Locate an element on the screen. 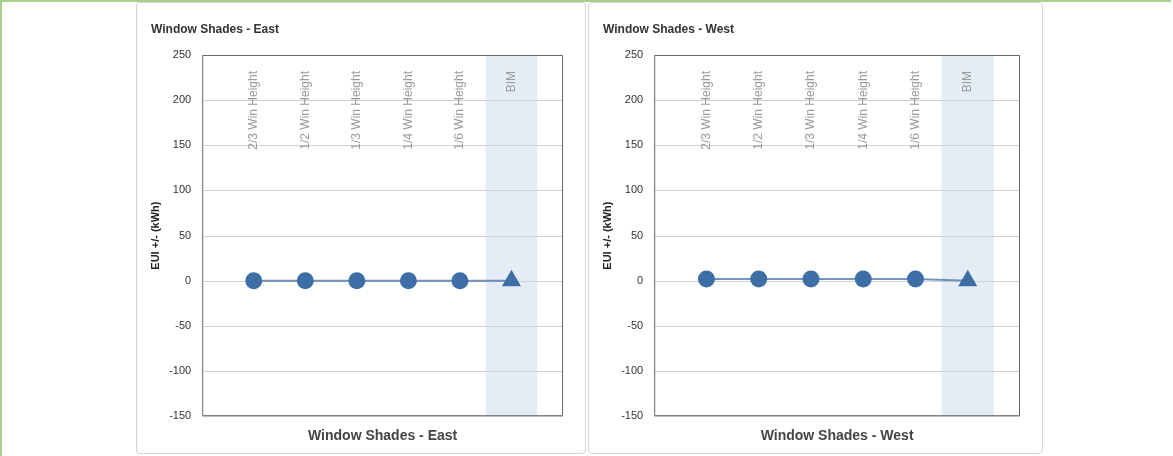 The image size is (1173, 456). x-axis-title: Window Shades - East is located at coordinates (382, 435).